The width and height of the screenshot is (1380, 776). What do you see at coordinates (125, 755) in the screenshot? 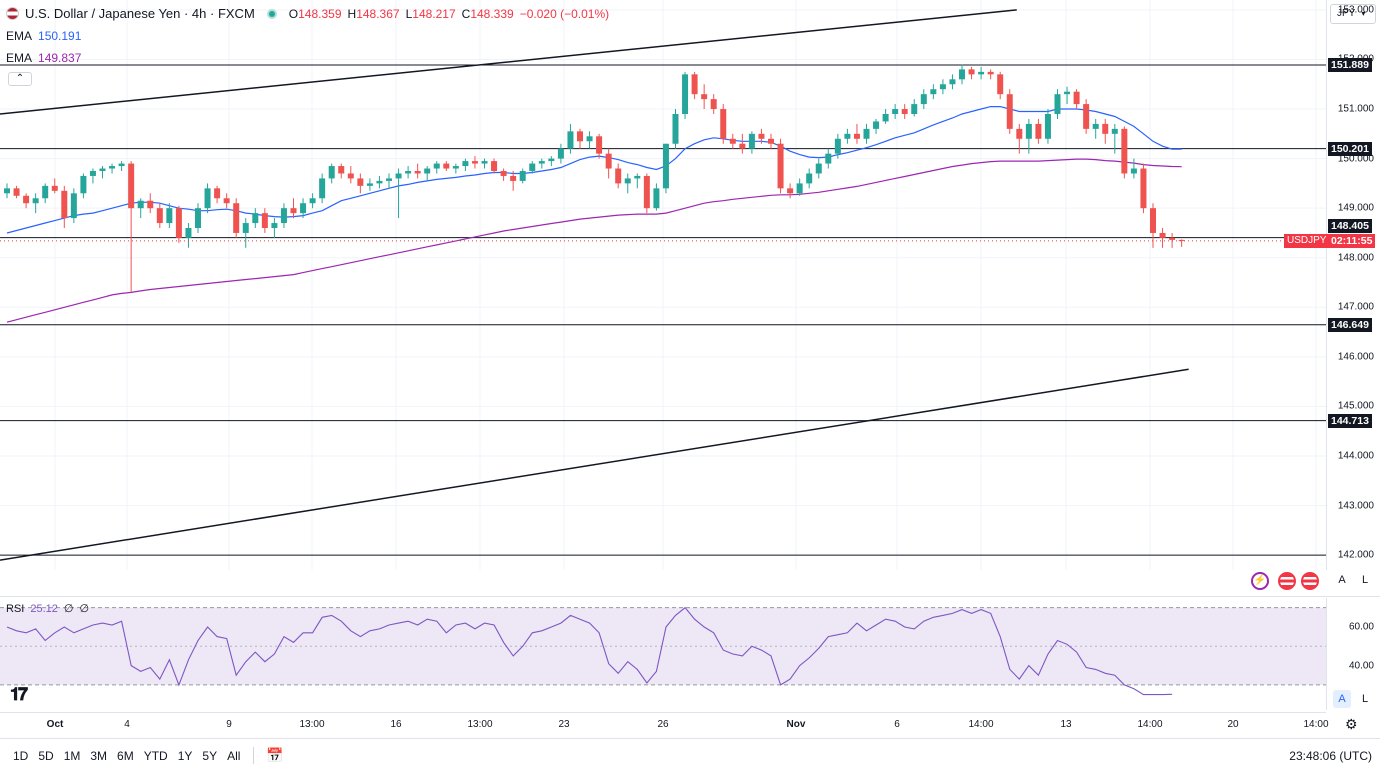
I see `timeframe-6m-button: 6M` at bounding box center [125, 755].